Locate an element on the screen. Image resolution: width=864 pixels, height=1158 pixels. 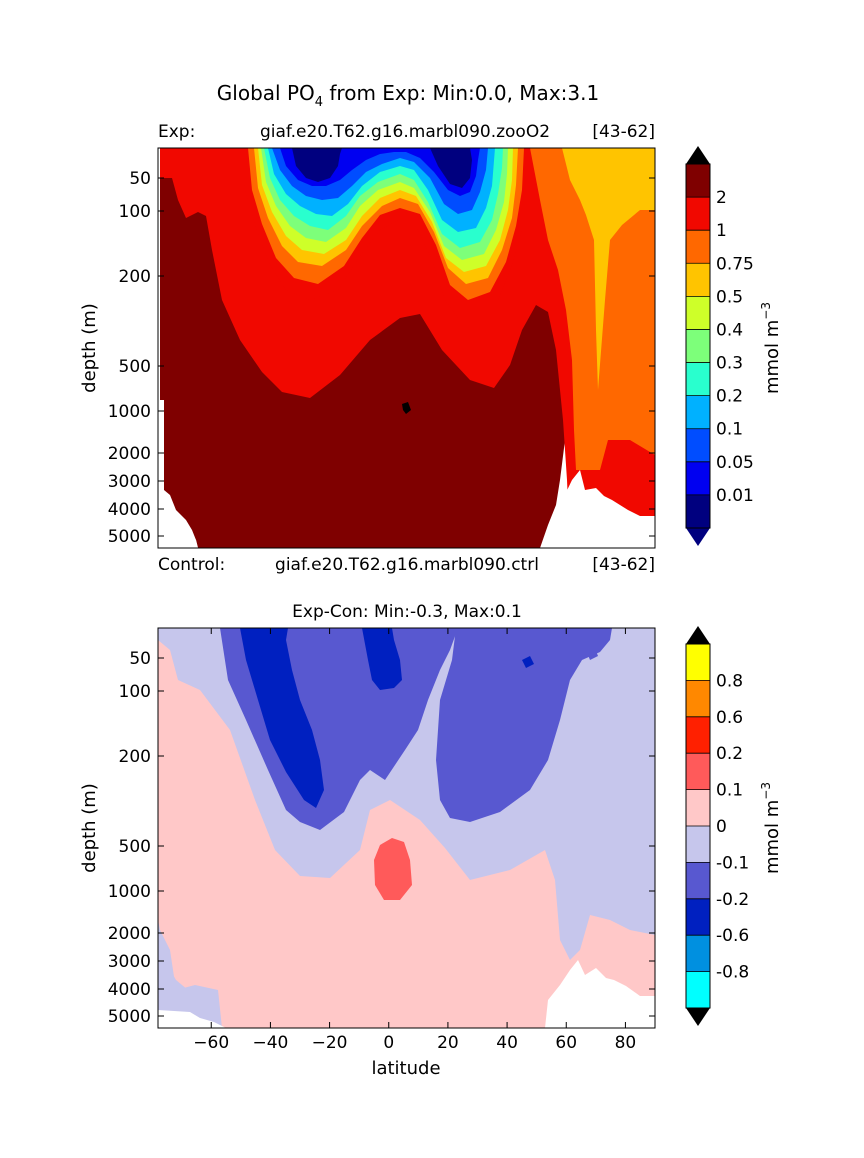
bottom-colorbar: -0.8 -0.6 -0.2 -0.1 0 0.1 0.2 0.6 0.8 is located at coordinates (717, 826).